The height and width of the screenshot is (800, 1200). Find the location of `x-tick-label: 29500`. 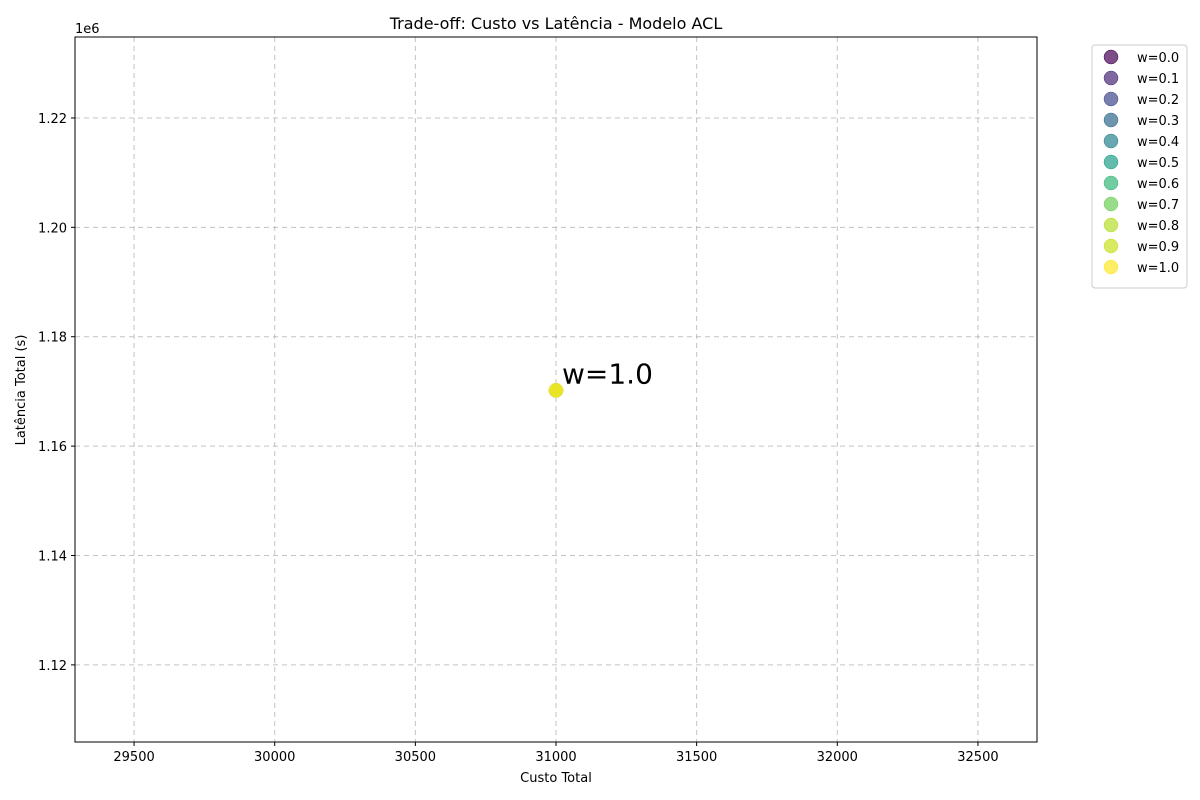

x-tick-label: 29500 is located at coordinates (133, 757).